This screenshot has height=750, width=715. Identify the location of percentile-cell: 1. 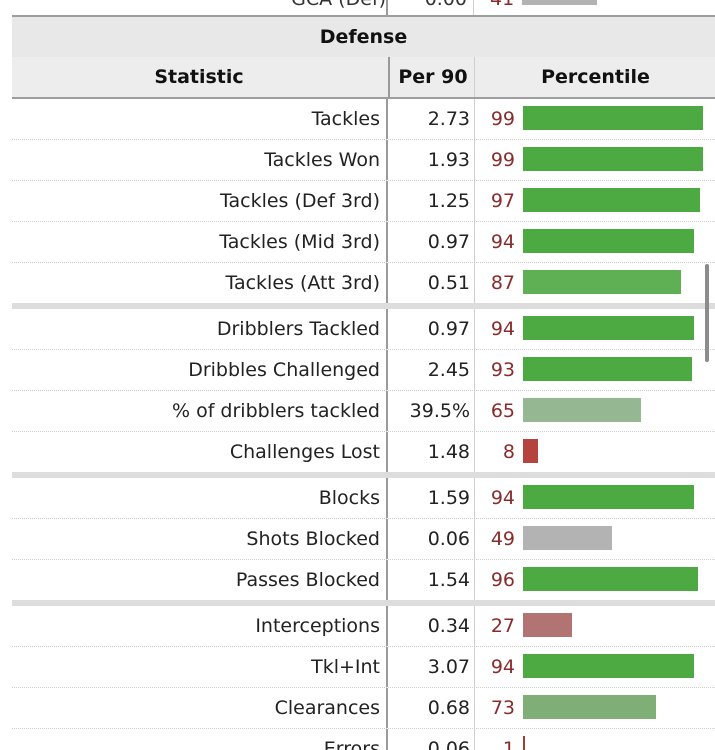
(594, 739).